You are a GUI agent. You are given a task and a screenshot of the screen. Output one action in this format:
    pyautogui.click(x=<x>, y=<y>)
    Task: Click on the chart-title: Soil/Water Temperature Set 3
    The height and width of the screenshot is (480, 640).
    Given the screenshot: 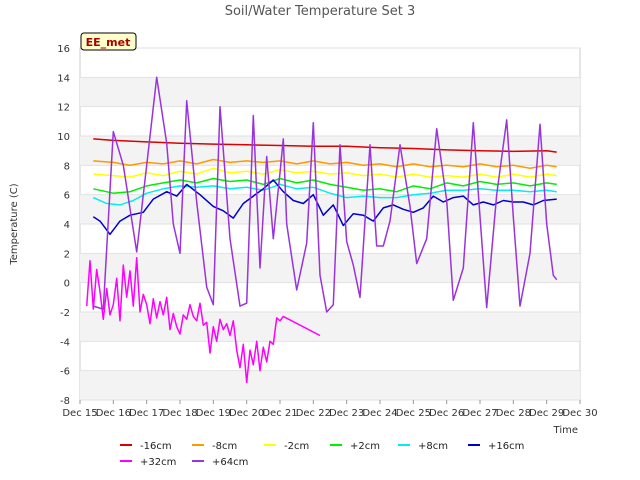 What is the action you would take?
    pyautogui.click(x=320, y=11)
    